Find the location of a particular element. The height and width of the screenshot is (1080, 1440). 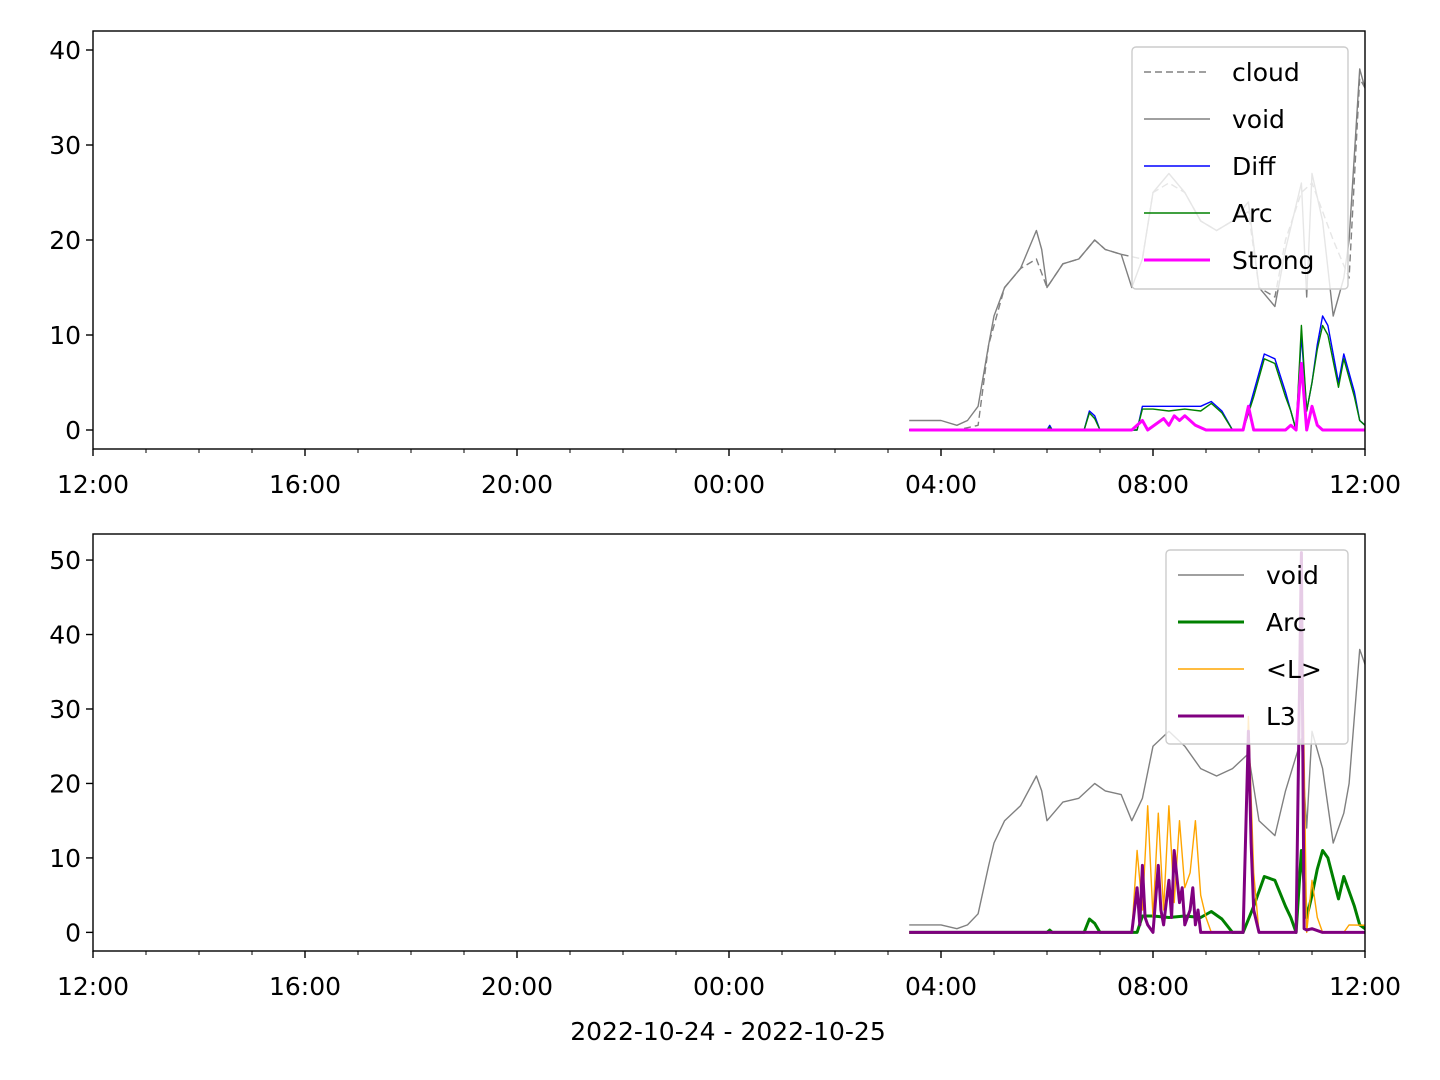

legend-label-cloud: cloud is located at coordinates (1266, 72).